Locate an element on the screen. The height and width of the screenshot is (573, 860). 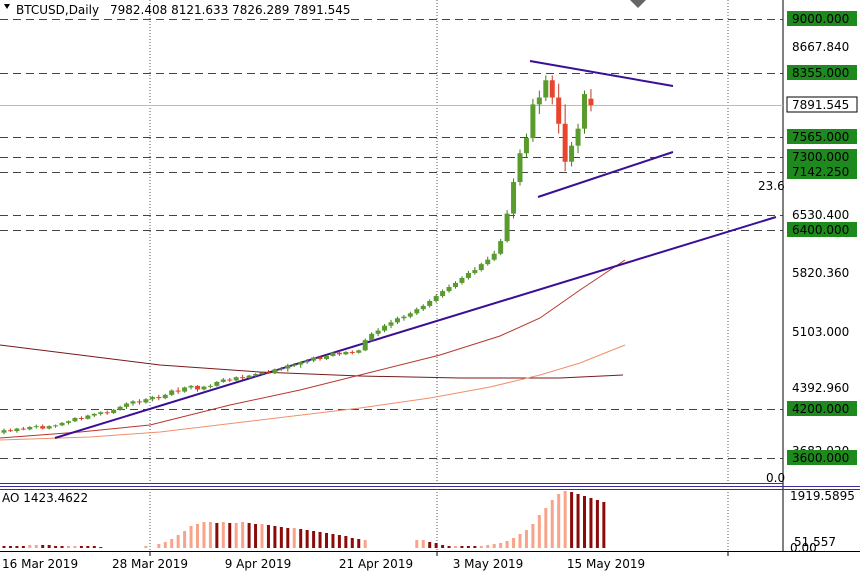
price-tag-label: 8355.000 is located at coordinates (820, 73).